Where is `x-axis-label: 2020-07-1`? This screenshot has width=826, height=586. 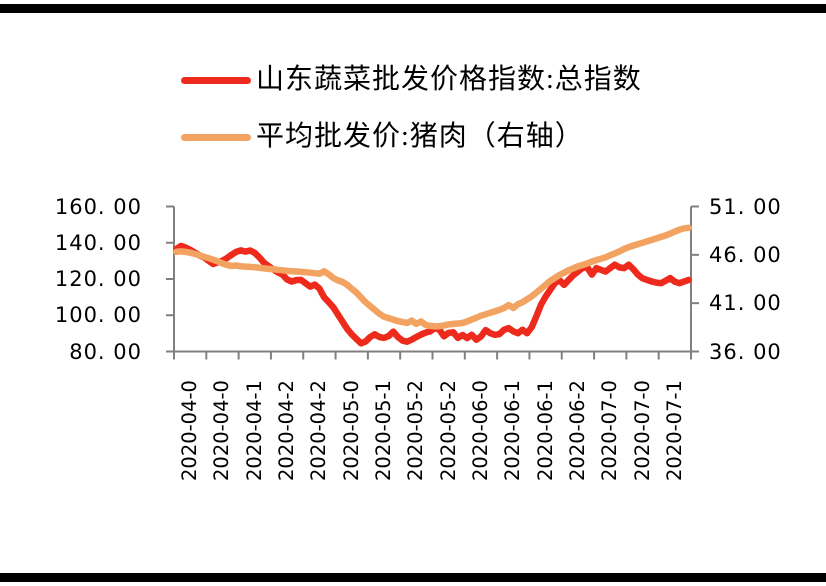 x-axis-label: 2020-07-1 is located at coordinates (674, 430).